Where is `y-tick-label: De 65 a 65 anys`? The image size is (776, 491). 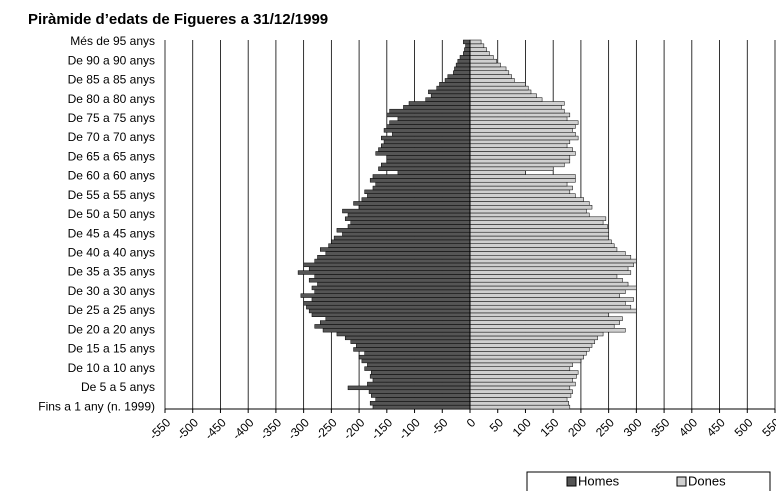
y-tick-label: De 65 a 65 anys is located at coordinates (111, 156).